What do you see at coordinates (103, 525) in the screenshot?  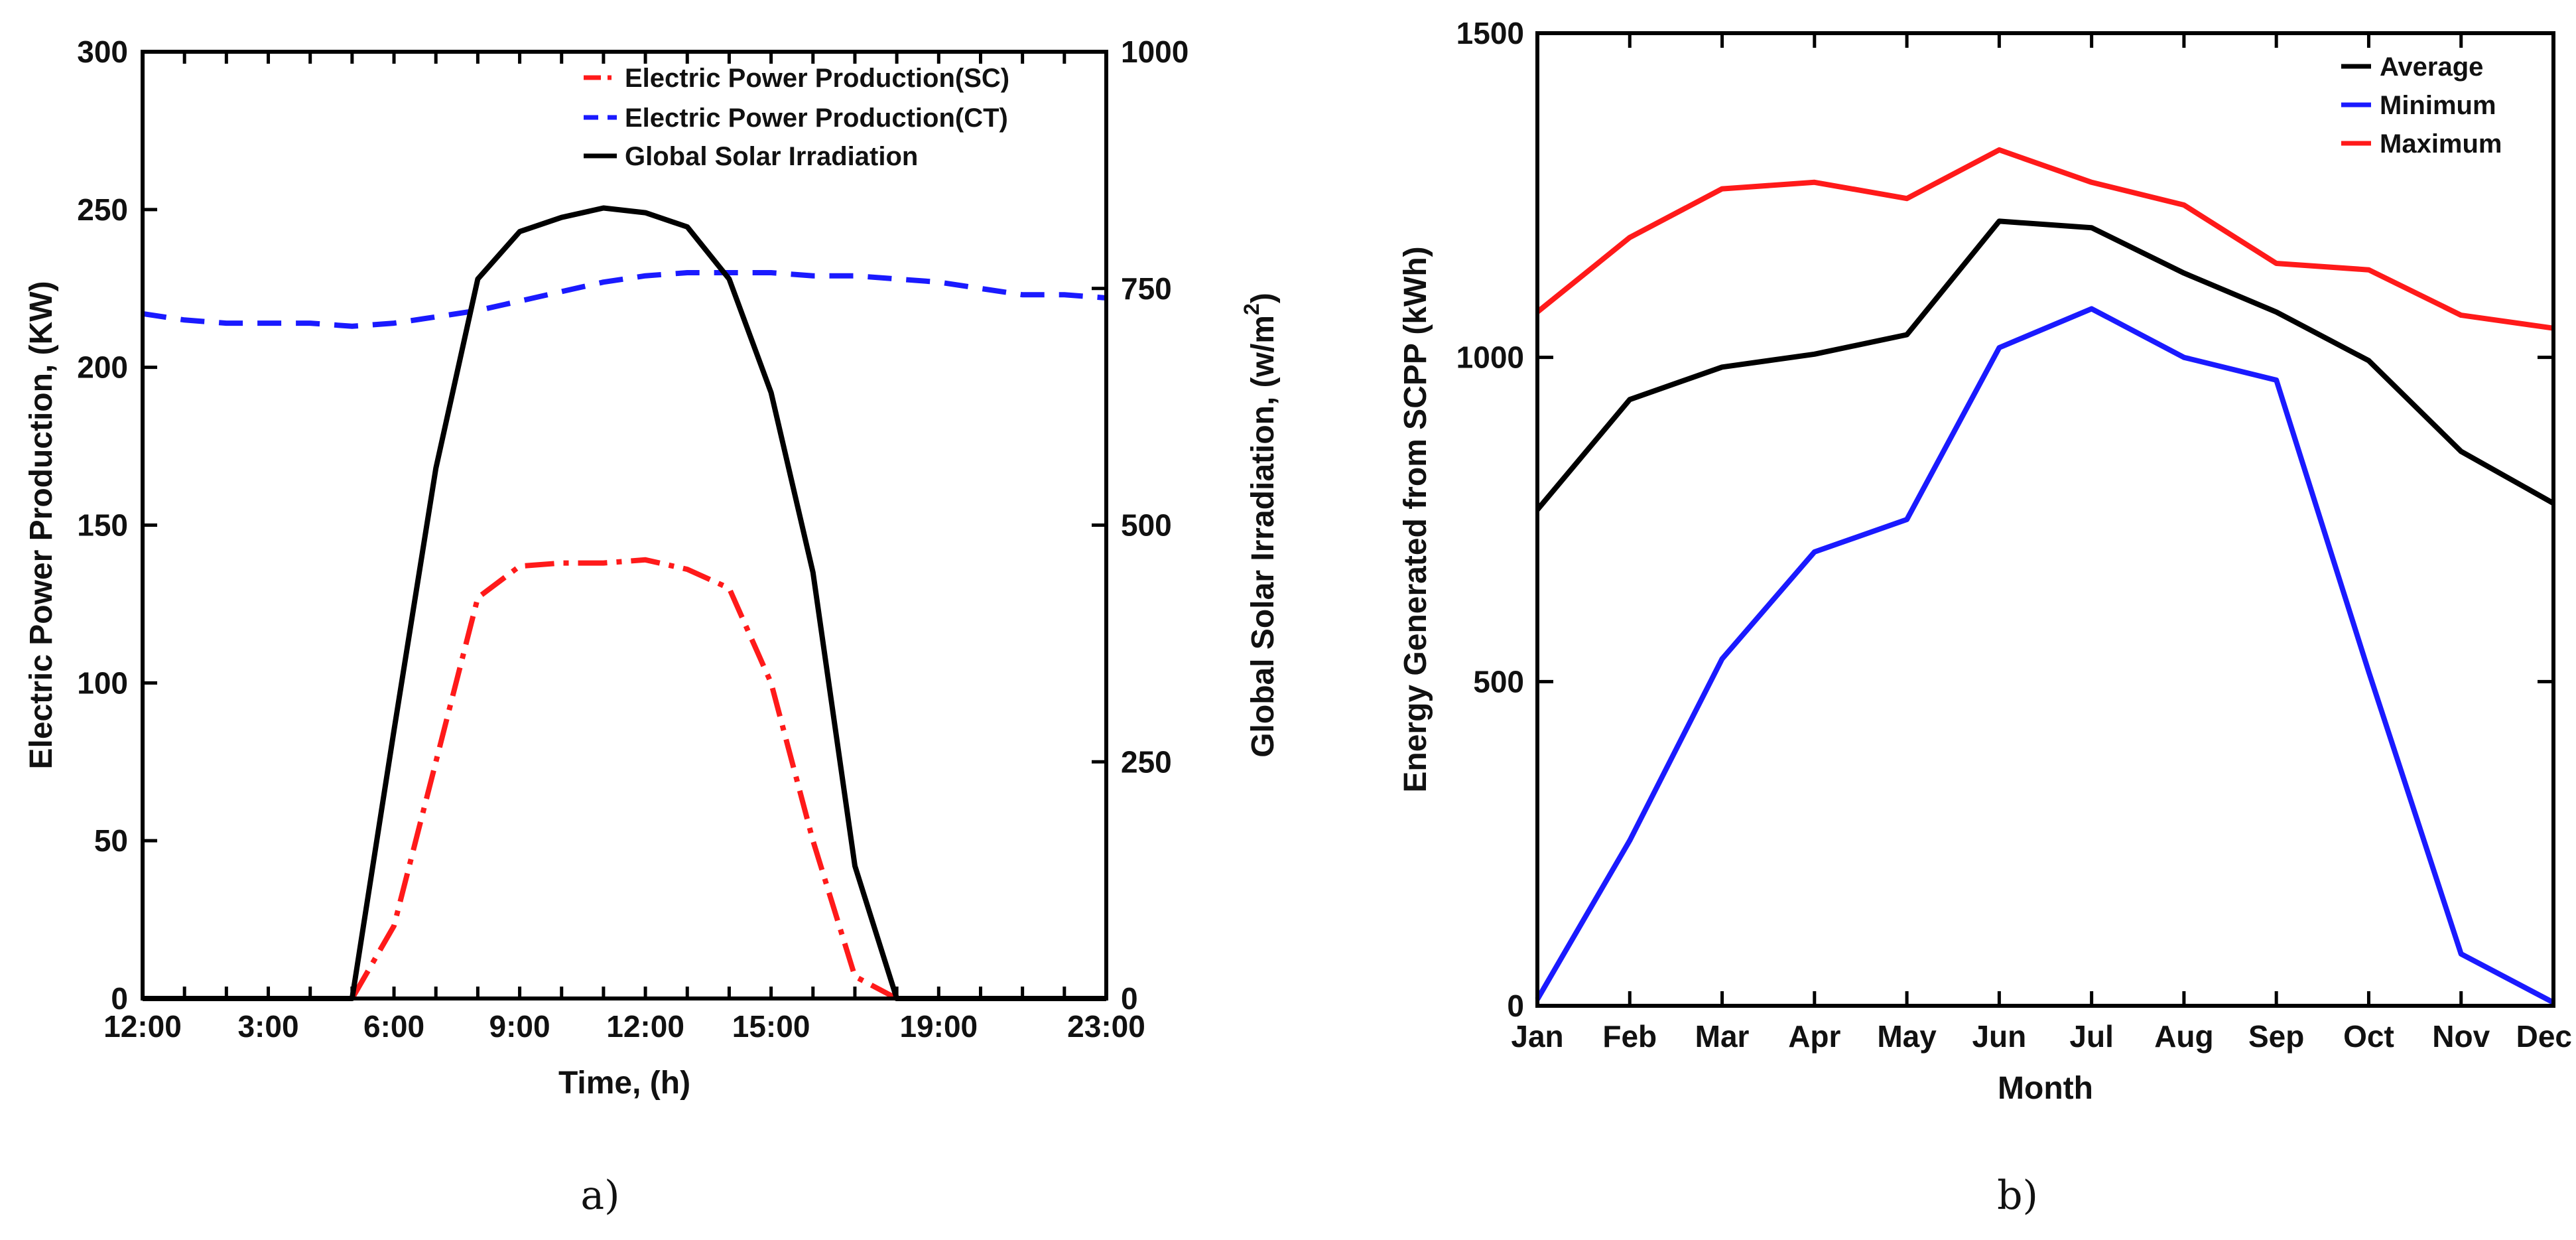 I see `y-tick-label: 150` at bounding box center [103, 525].